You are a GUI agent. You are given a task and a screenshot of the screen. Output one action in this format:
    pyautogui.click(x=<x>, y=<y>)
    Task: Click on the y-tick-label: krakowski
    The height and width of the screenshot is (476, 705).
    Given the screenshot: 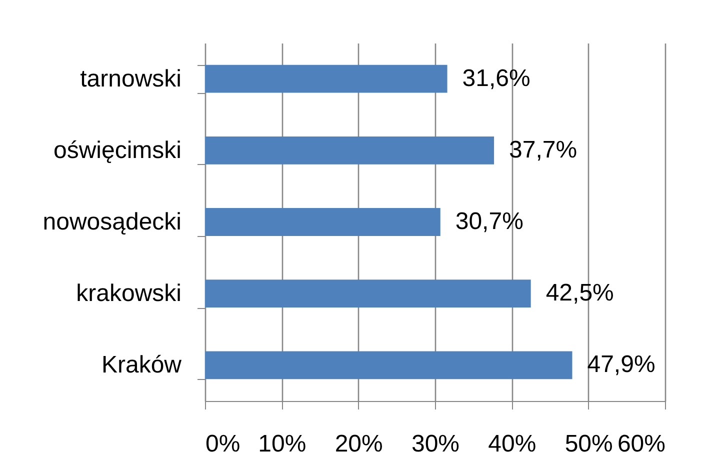 What is the action you would take?
    pyautogui.click(x=129, y=294)
    